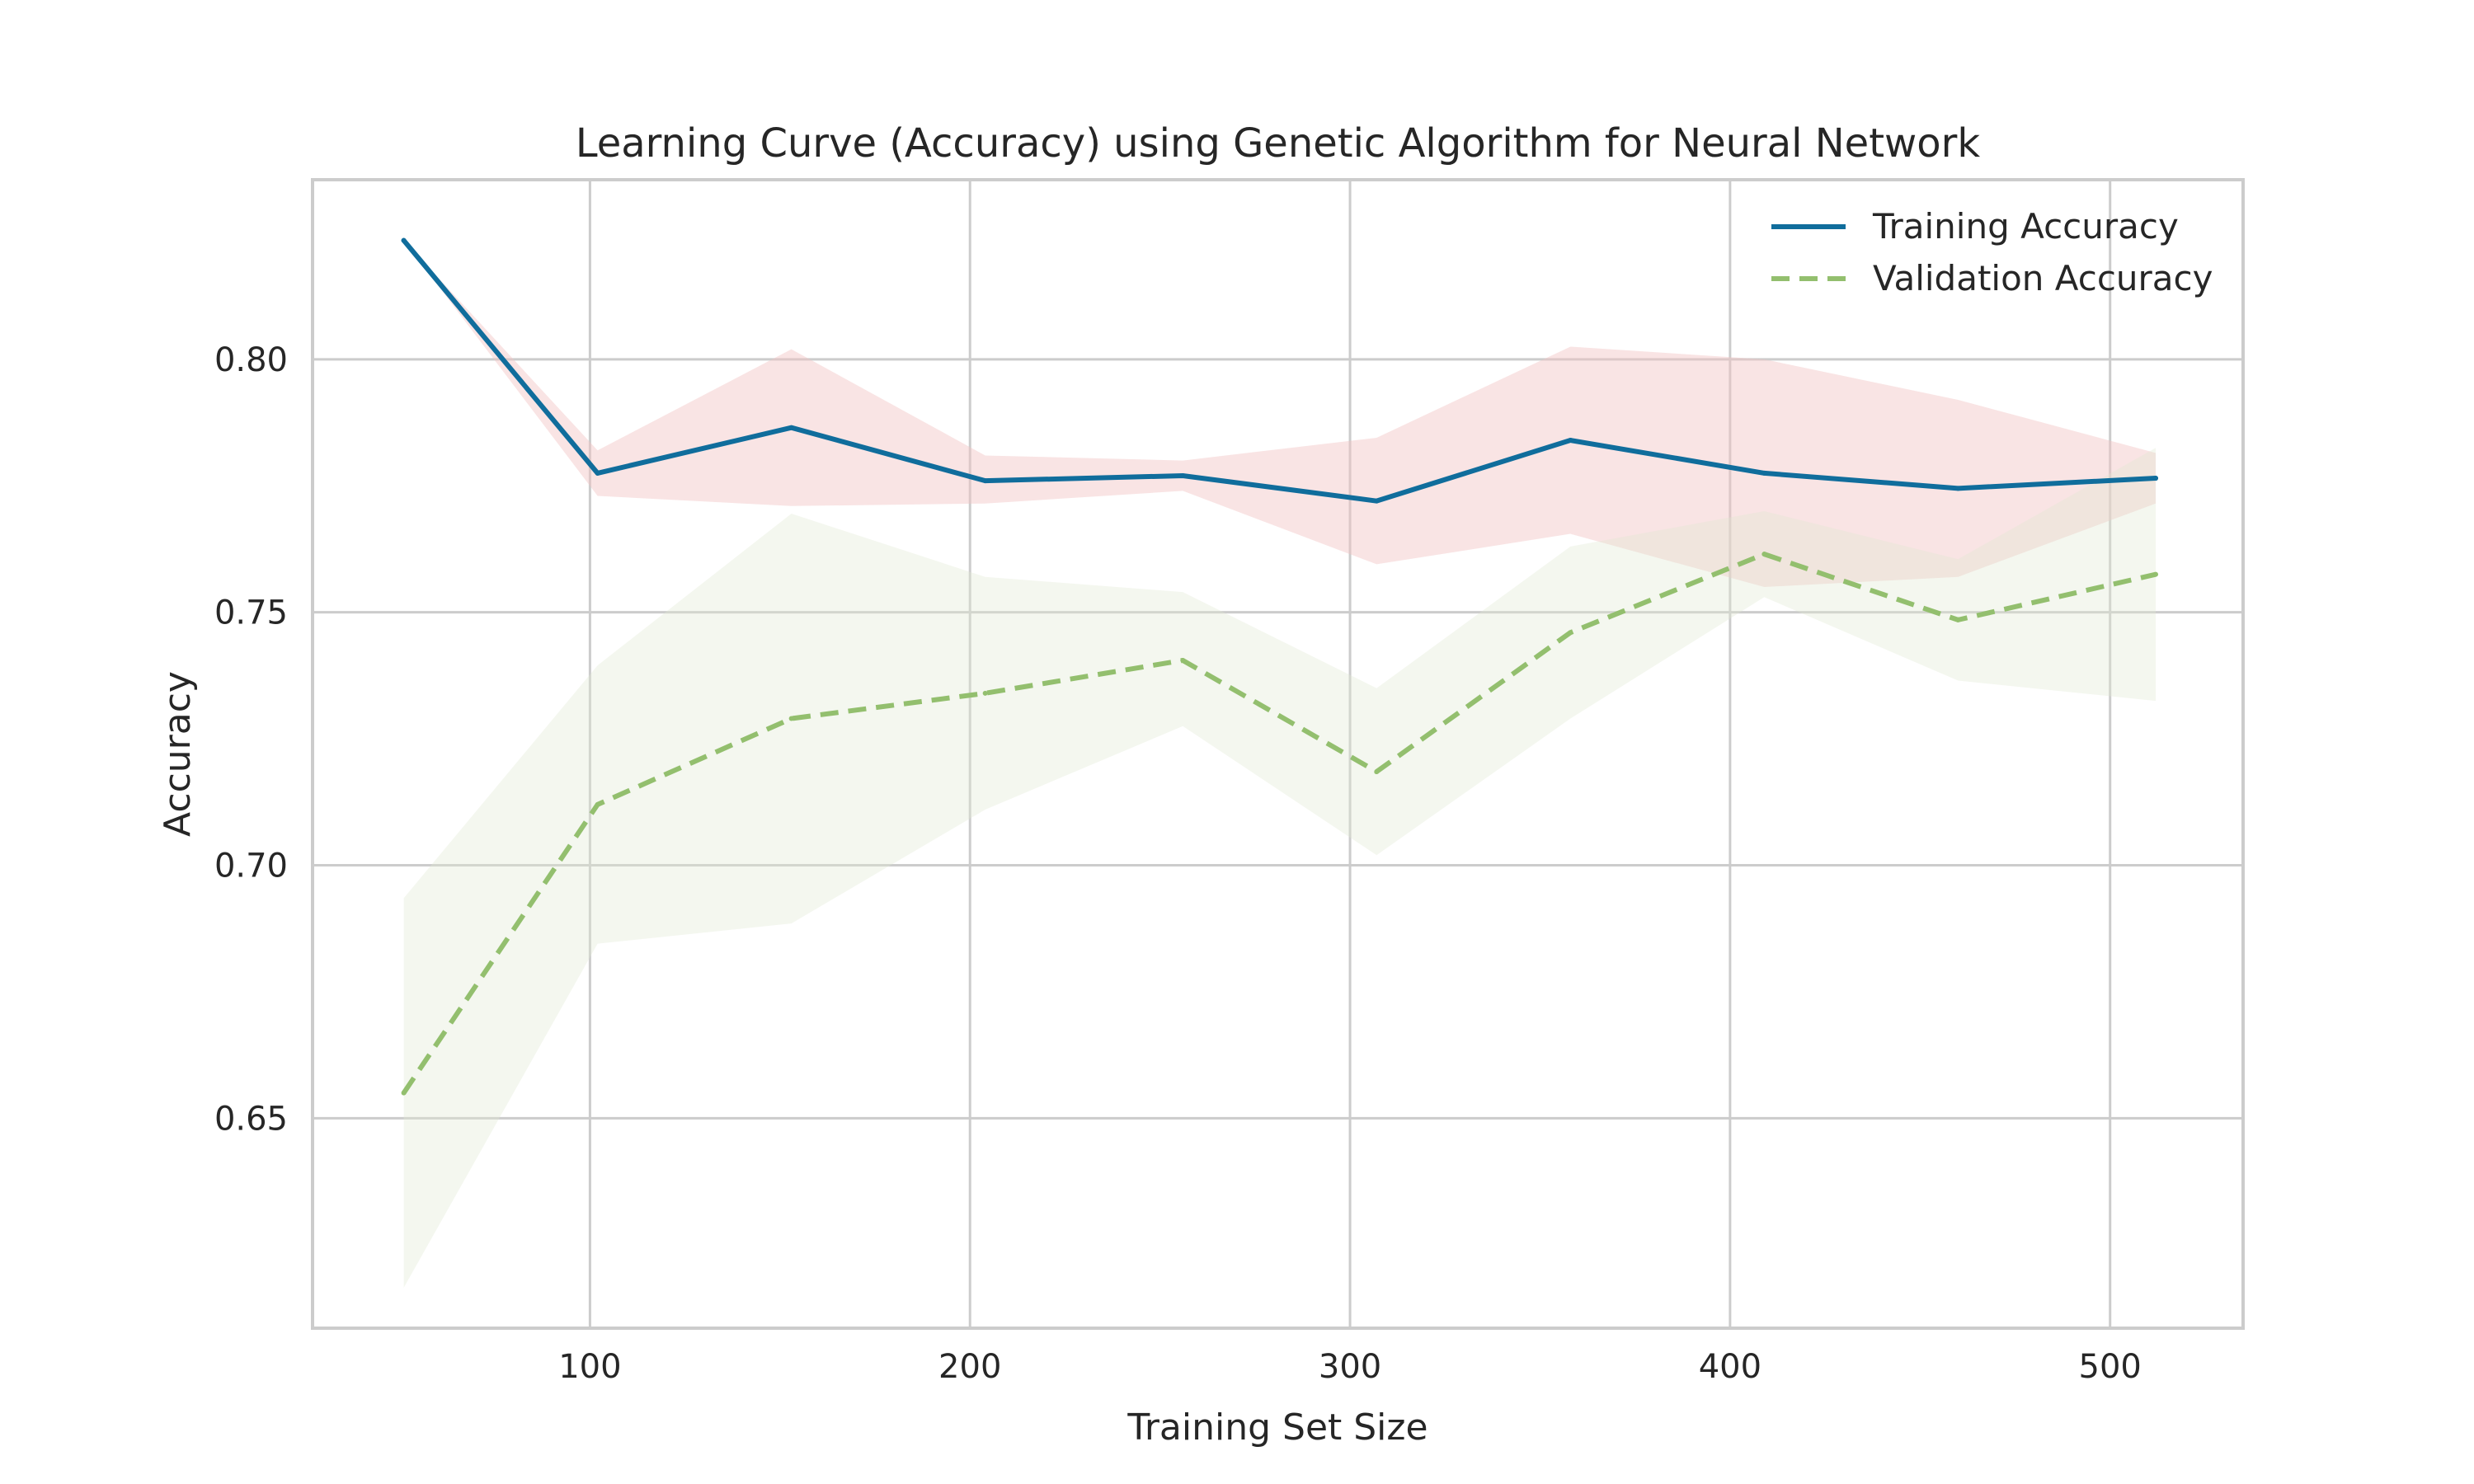  What do you see at coordinates (1280, 370) in the screenshot?
I see `series-line-training` at bounding box center [1280, 370].